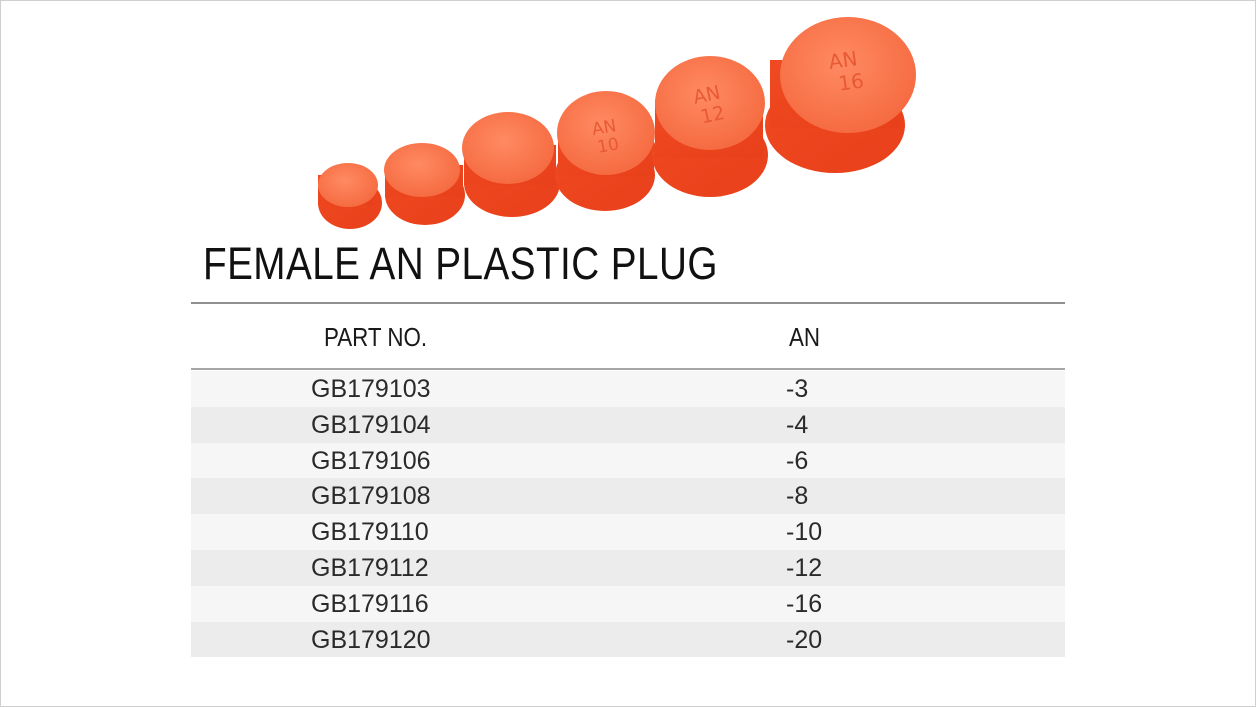 The width and height of the screenshot is (1256, 707). I want to click on plug-6: AN 16, so click(840, 95).